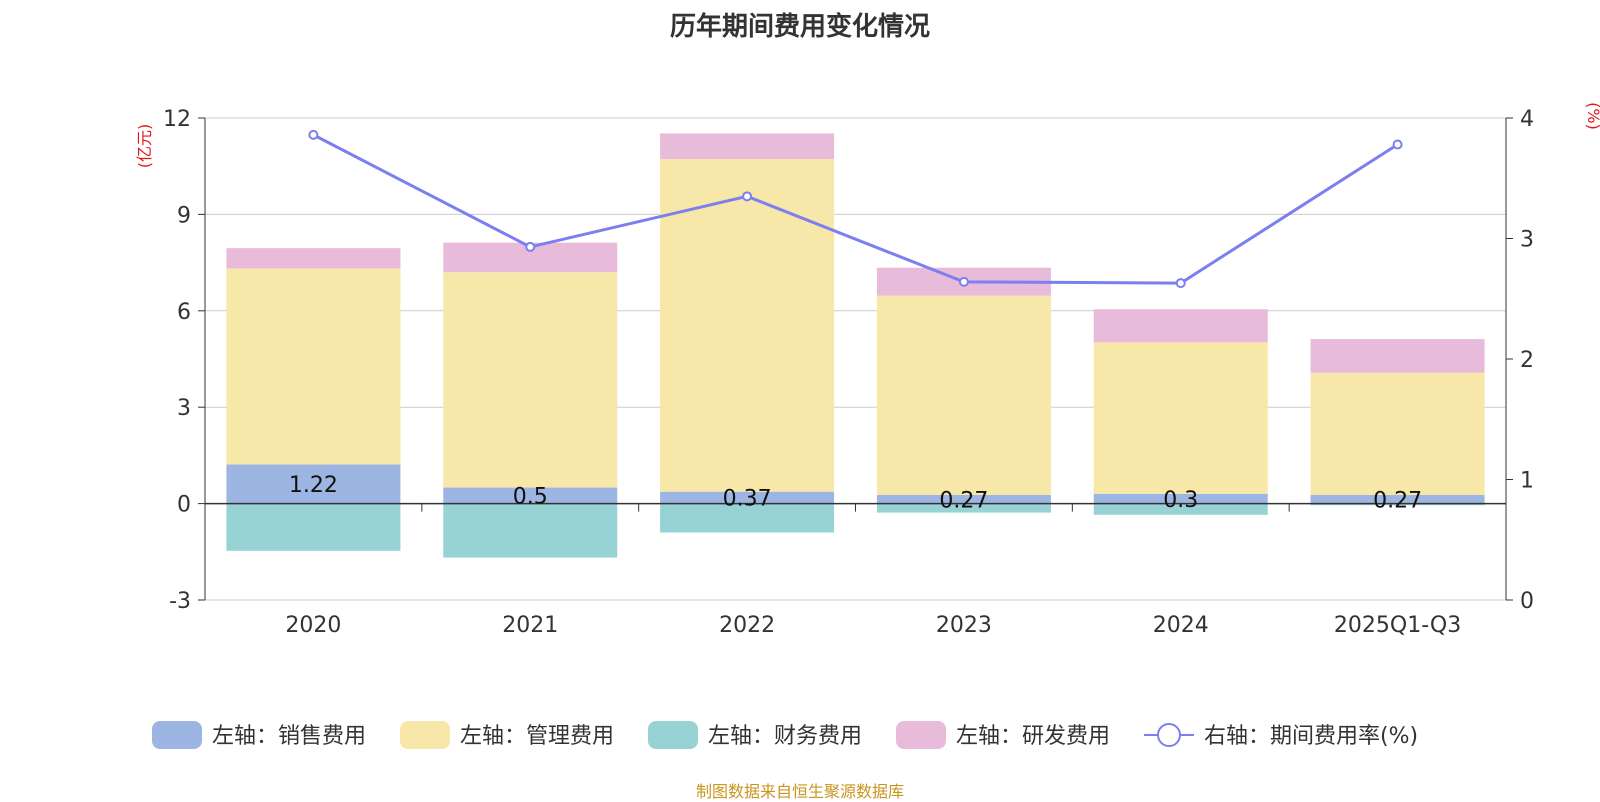  What do you see at coordinates (1169, 735) in the screenshot?
I see `legend-marker-icon` at bounding box center [1169, 735].